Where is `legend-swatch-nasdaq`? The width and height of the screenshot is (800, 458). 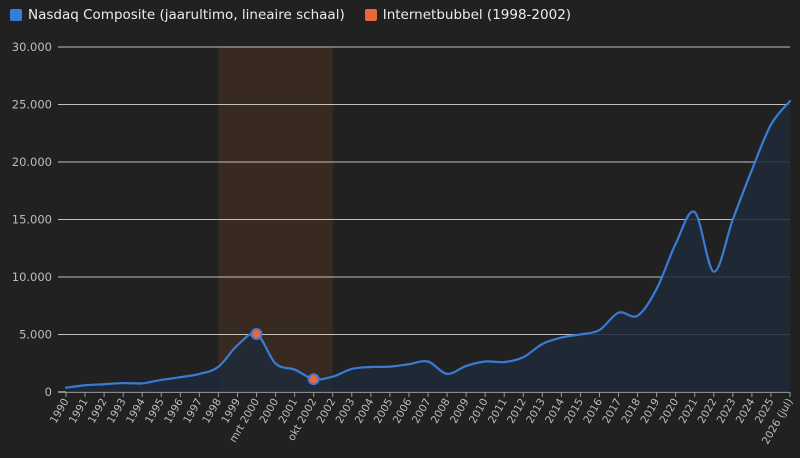
legend-swatch-nasdaq is located at coordinates (16, 15).